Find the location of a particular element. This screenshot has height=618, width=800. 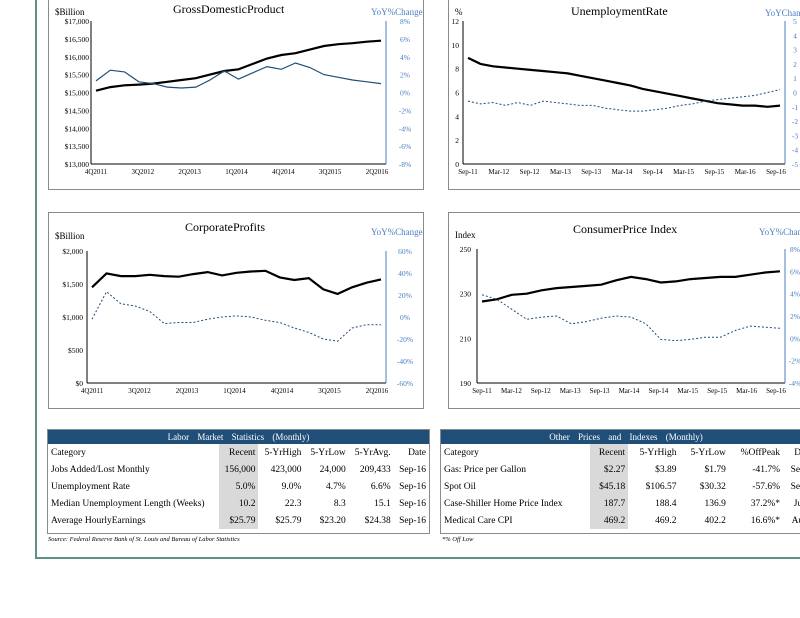

y2-tick-label: 0 is located at coordinates (795, 93).